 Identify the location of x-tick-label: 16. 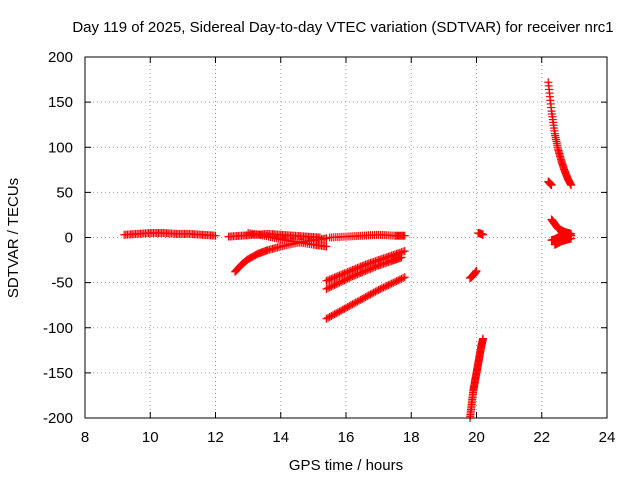
(346, 437).